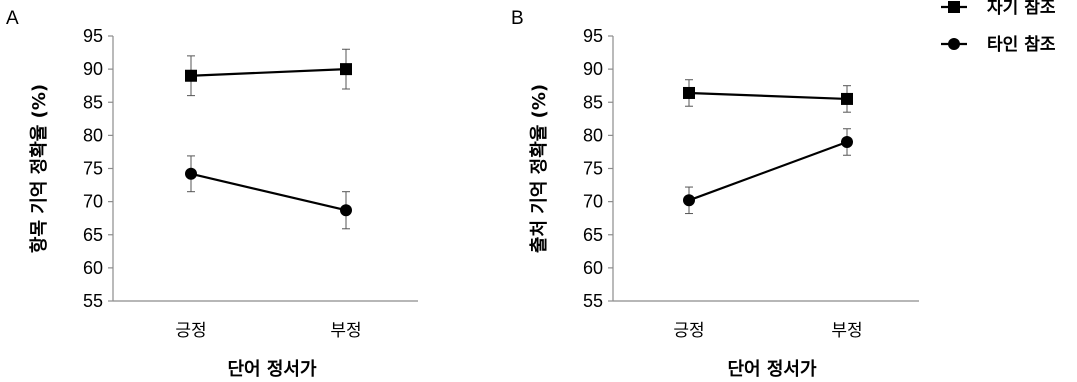  I want to click on y-axis-title: 항목 기억 정확율 (%), so click(39, 168).